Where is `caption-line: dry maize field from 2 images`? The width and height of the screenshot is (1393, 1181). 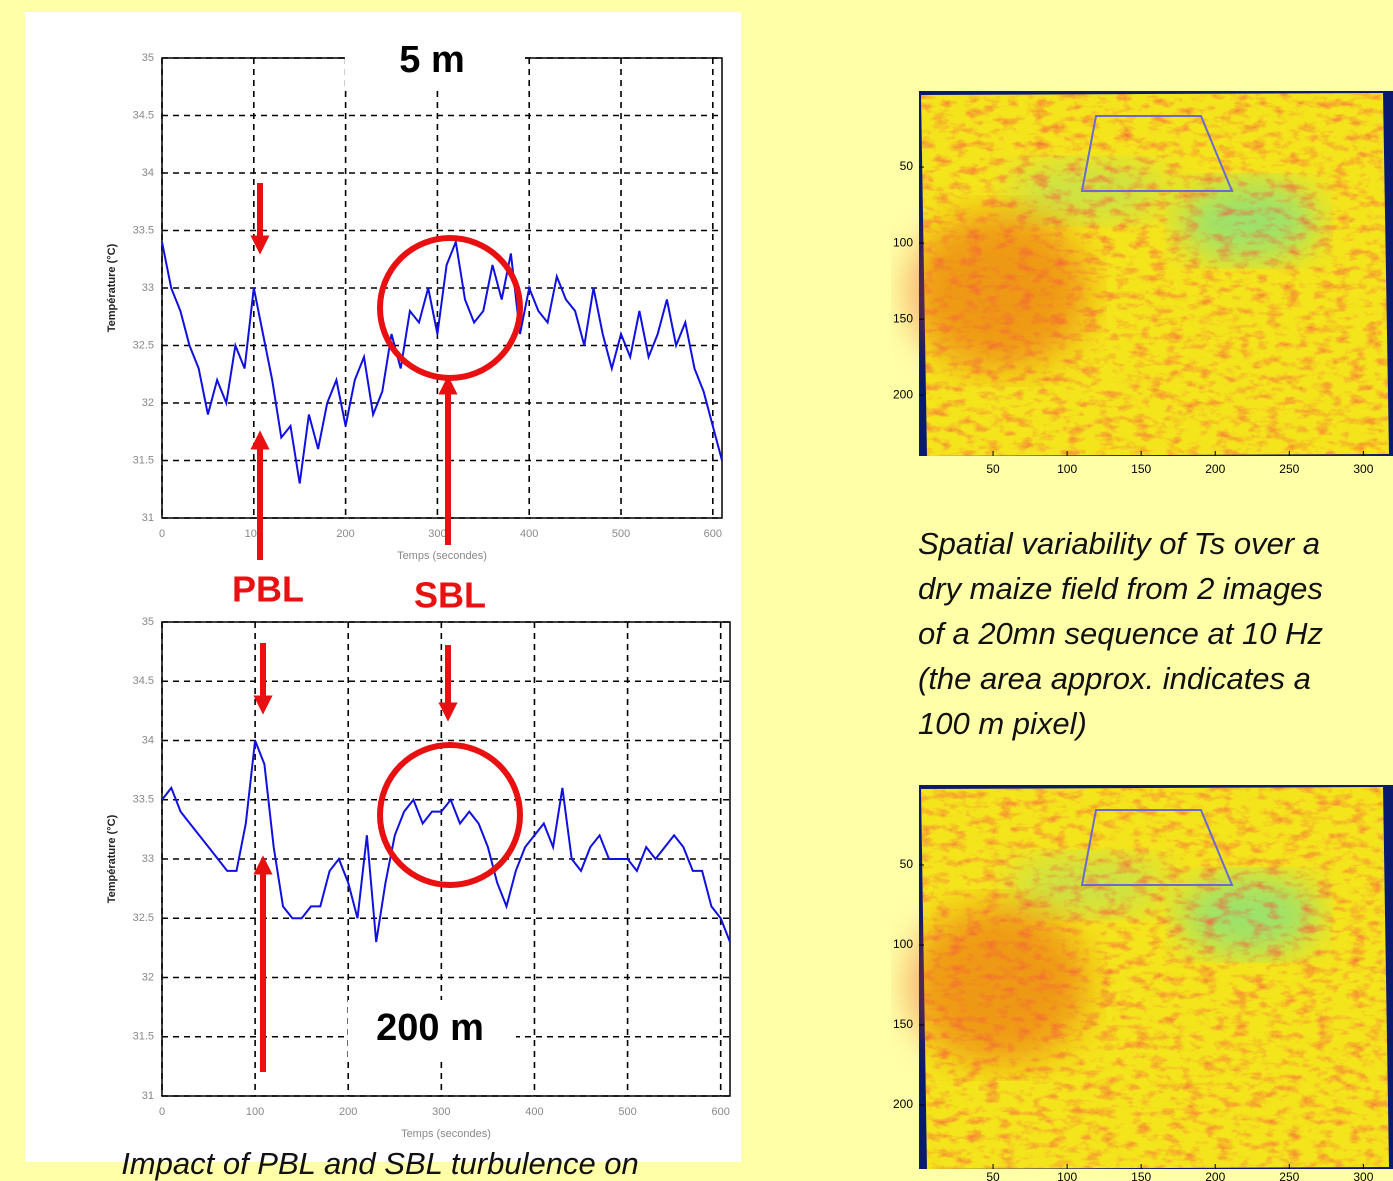
caption-line: dry maize field from 2 images is located at coordinates (1120, 588).